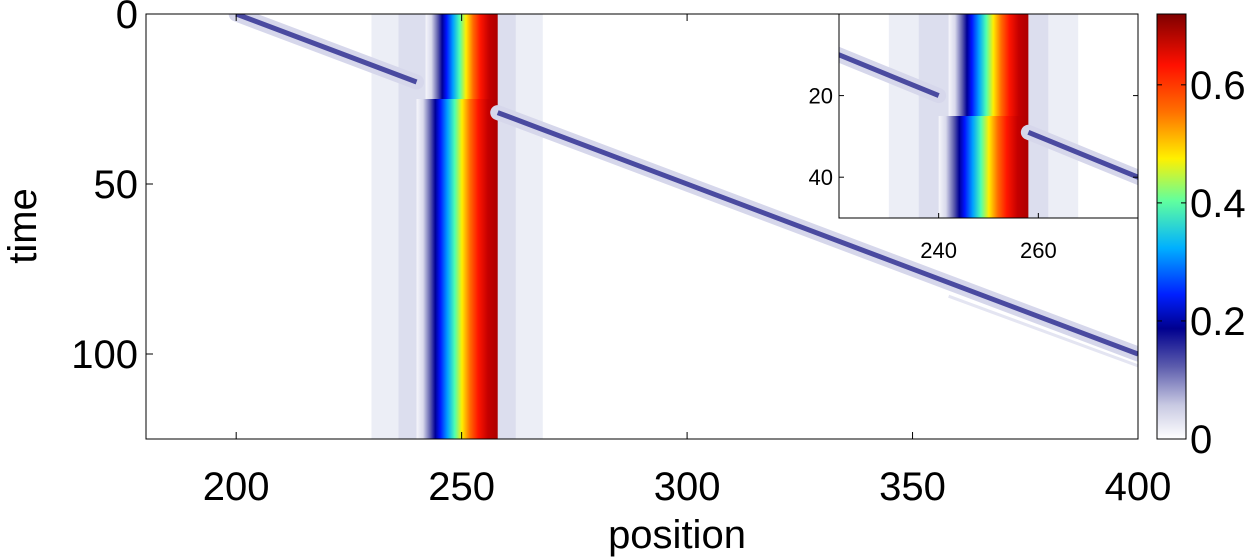 The image size is (1253, 559). I want to click on inset-plot: 240 260 20 40, so click(974, 138).